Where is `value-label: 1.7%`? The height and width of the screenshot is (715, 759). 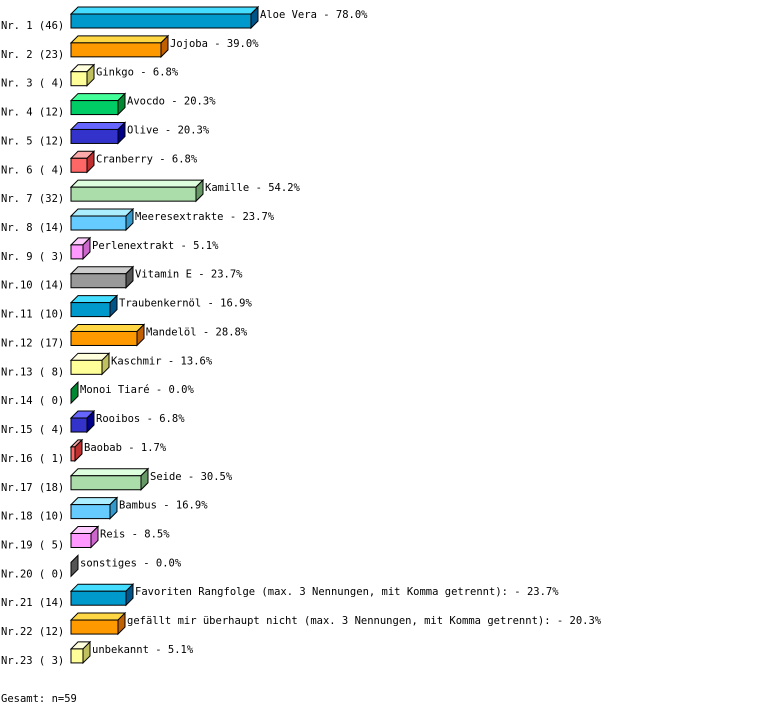 value-label: 1.7% is located at coordinates (154, 448).